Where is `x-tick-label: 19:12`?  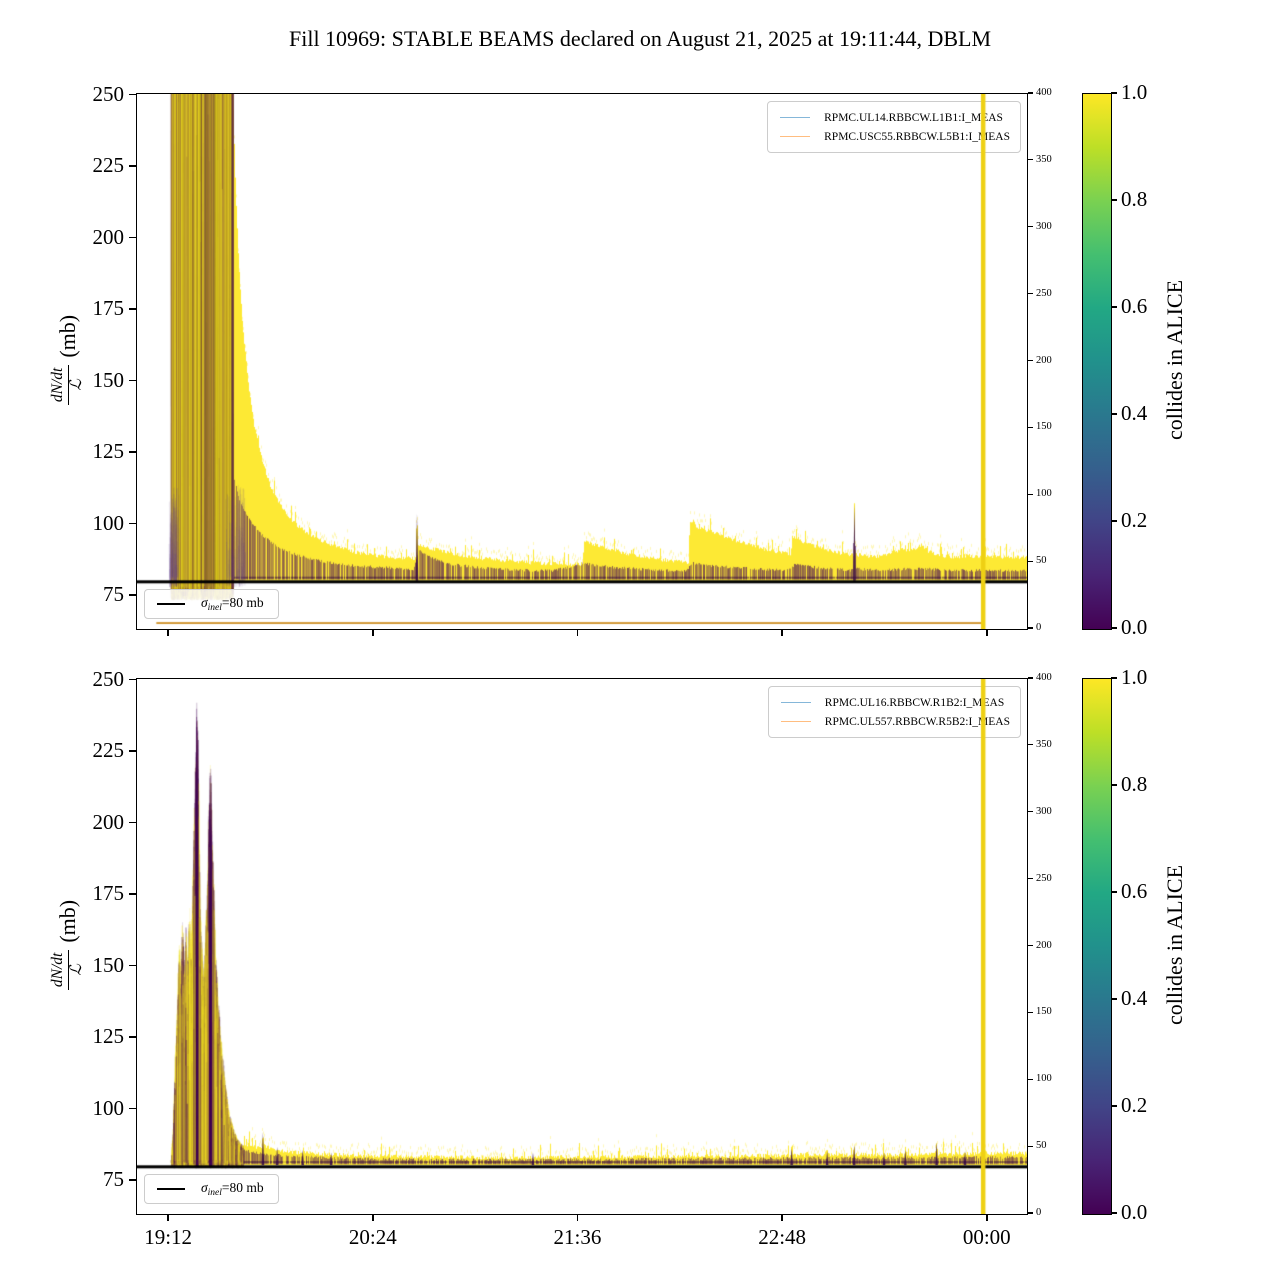 x-tick-label: 19:12 is located at coordinates (168, 1237).